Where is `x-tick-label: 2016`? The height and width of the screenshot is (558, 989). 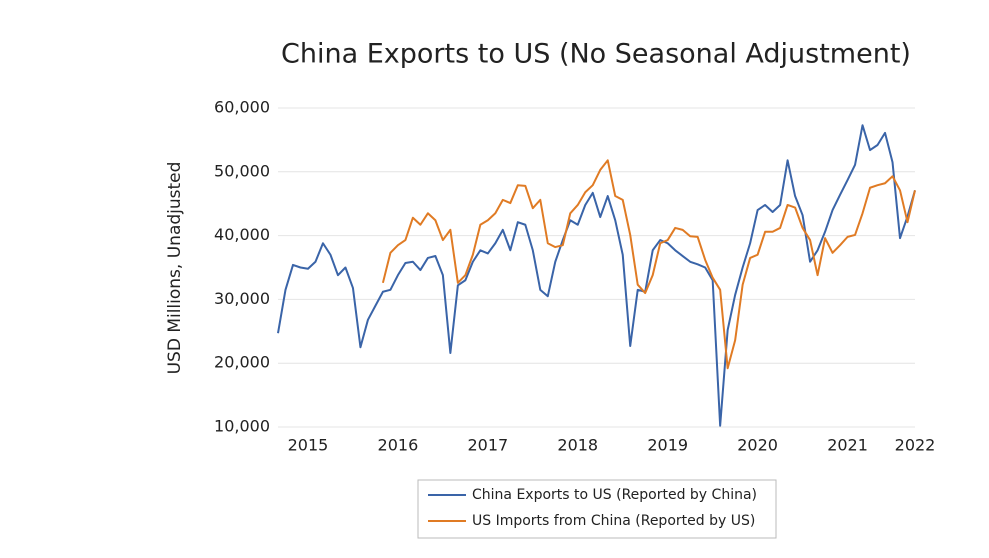 x-tick-label: 2016 is located at coordinates (398, 445).